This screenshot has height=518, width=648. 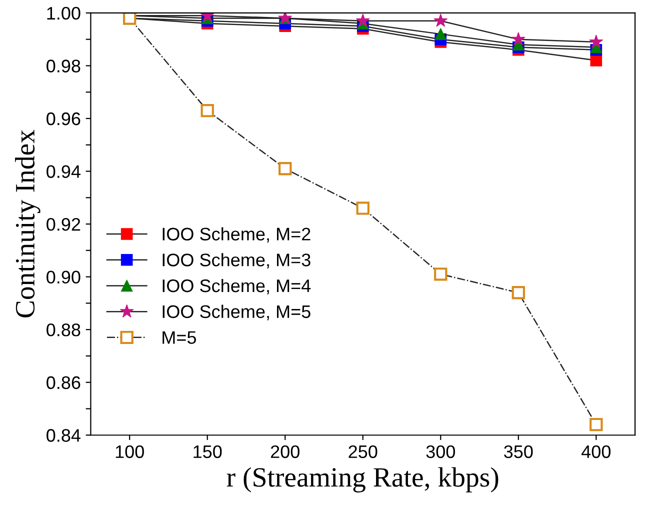 I want to click on x-tick-label: 100, so click(x=130, y=451).